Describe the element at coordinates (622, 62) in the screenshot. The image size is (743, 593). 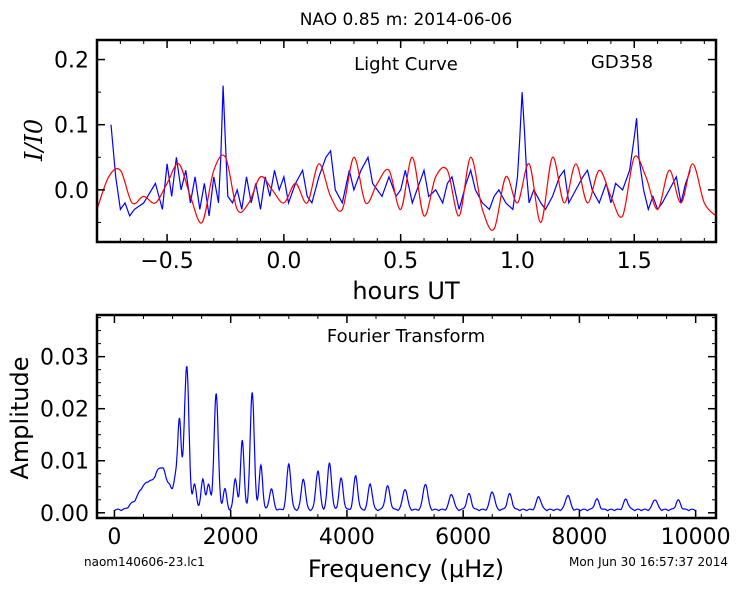
I see `light-curve-annotation: GD358` at that location.